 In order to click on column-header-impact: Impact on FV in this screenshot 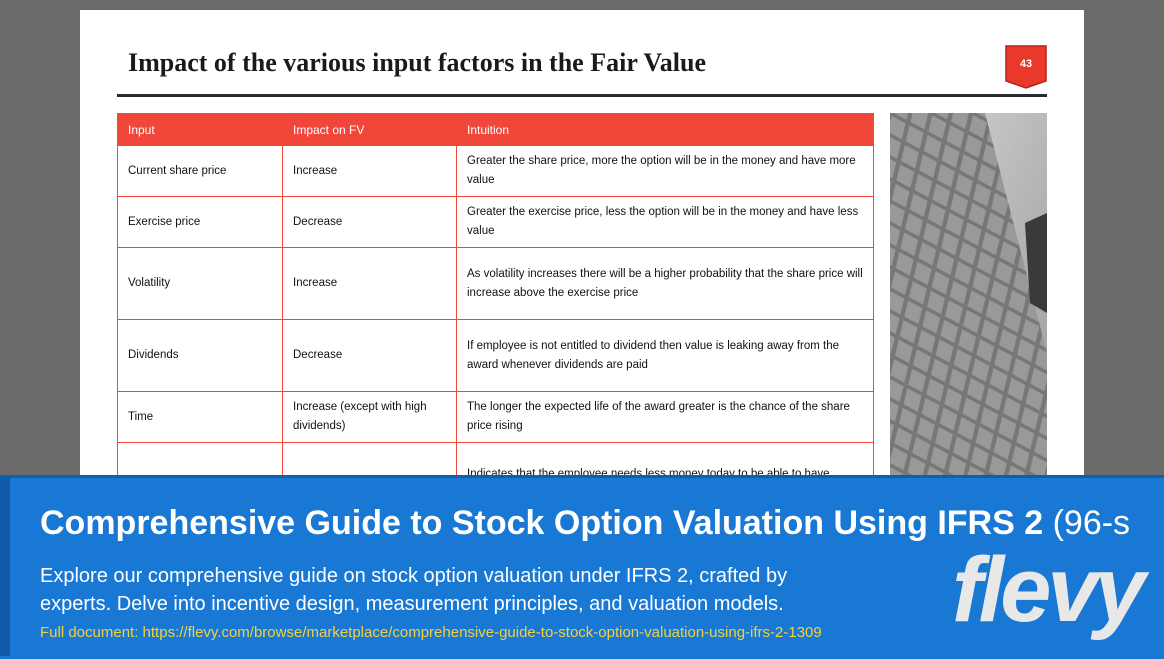, I will do `click(369, 129)`.